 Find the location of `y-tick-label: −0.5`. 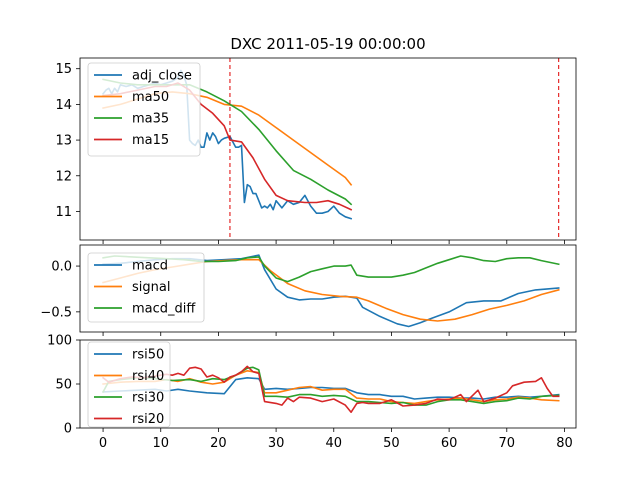

y-tick-label: −0.5 is located at coordinates (56, 312).